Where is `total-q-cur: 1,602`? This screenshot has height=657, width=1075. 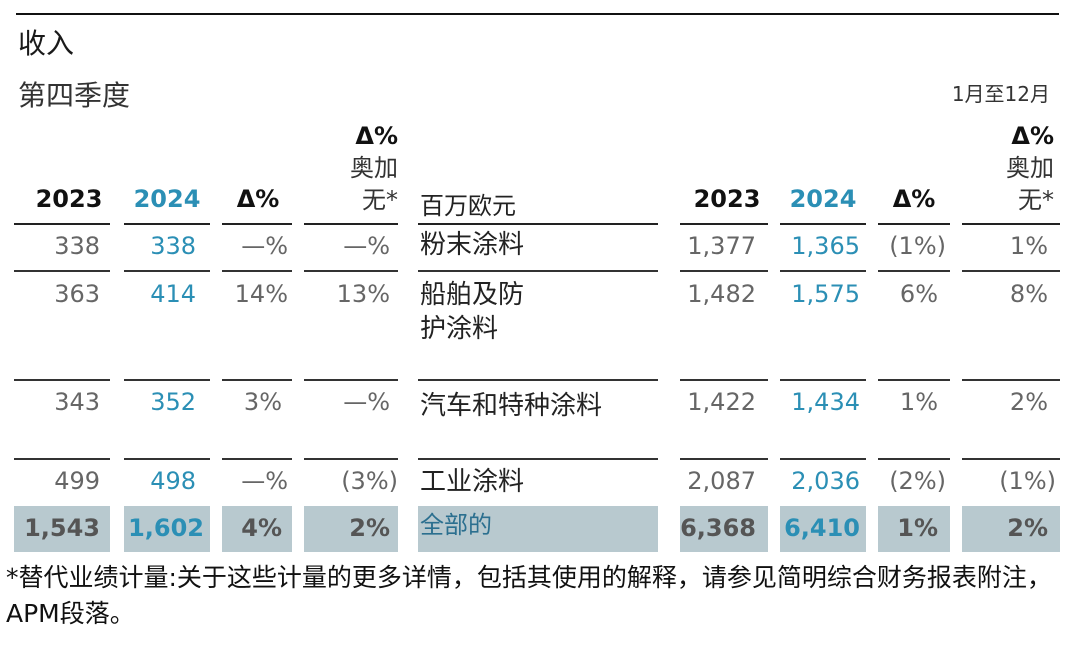
total-q-cur: 1,602 is located at coordinates (166, 528).